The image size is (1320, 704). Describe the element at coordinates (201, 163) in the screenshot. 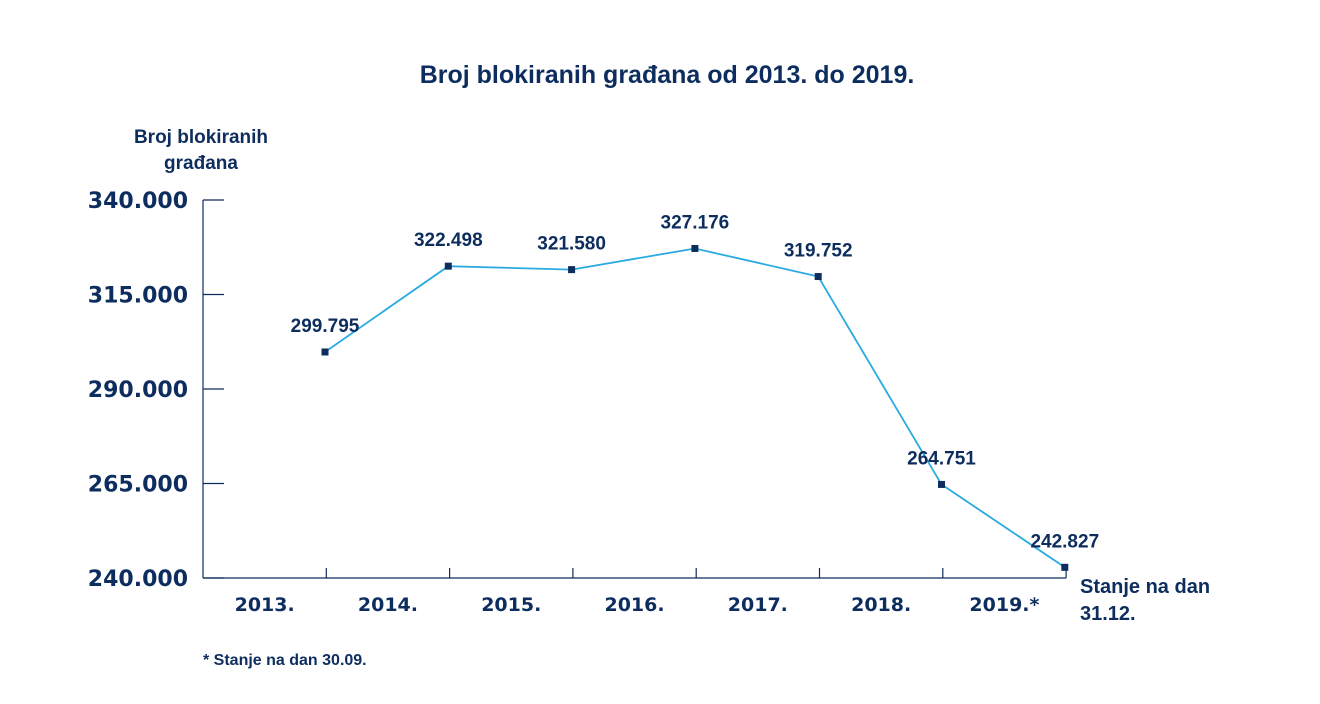

I see `y-axis-label-line-2: građana` at that location.